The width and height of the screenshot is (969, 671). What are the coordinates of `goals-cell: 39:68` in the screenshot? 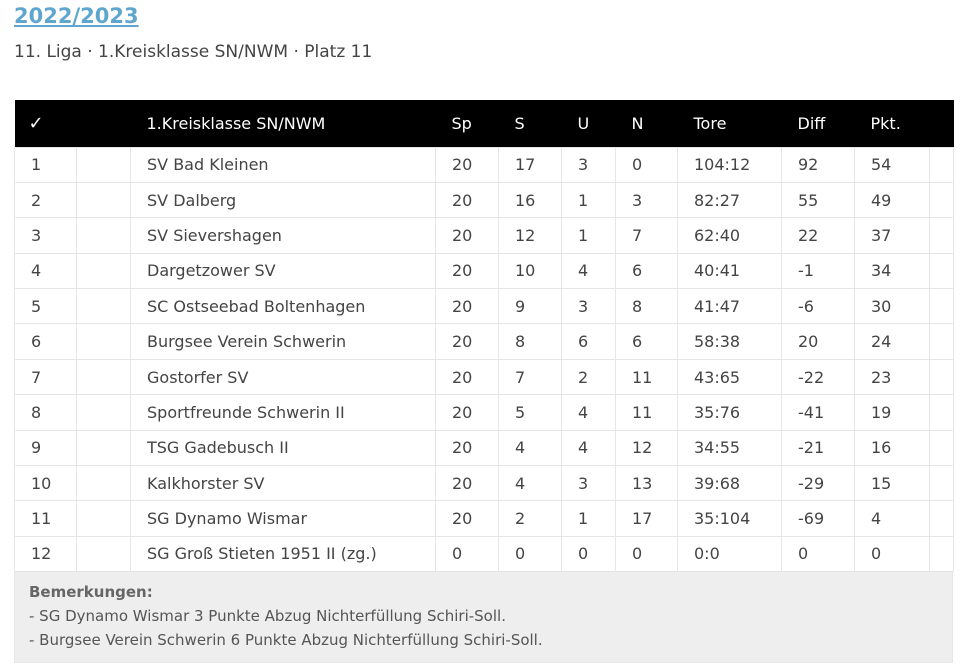 It's located at (729, 483).